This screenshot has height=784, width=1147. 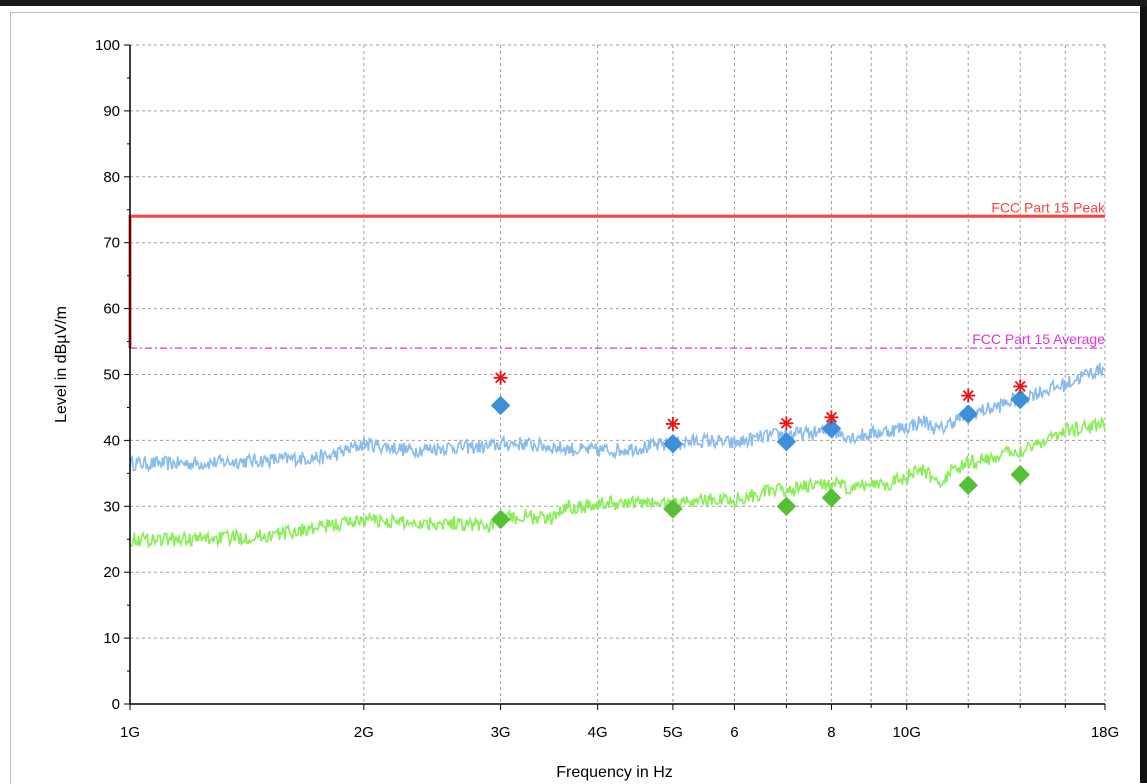 What do you see at coordinates (111, 243) in the screenshot?
I see `y-tick-label: 70` at bounding box center [111, 243].